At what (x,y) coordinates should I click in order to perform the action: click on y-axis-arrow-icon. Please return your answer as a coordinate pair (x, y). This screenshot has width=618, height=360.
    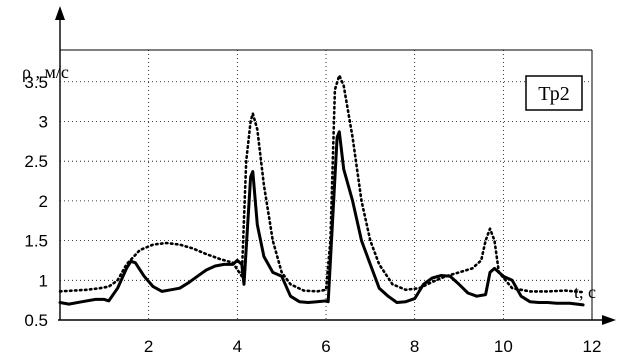
    Looking at the image, I should click on (60, 13).